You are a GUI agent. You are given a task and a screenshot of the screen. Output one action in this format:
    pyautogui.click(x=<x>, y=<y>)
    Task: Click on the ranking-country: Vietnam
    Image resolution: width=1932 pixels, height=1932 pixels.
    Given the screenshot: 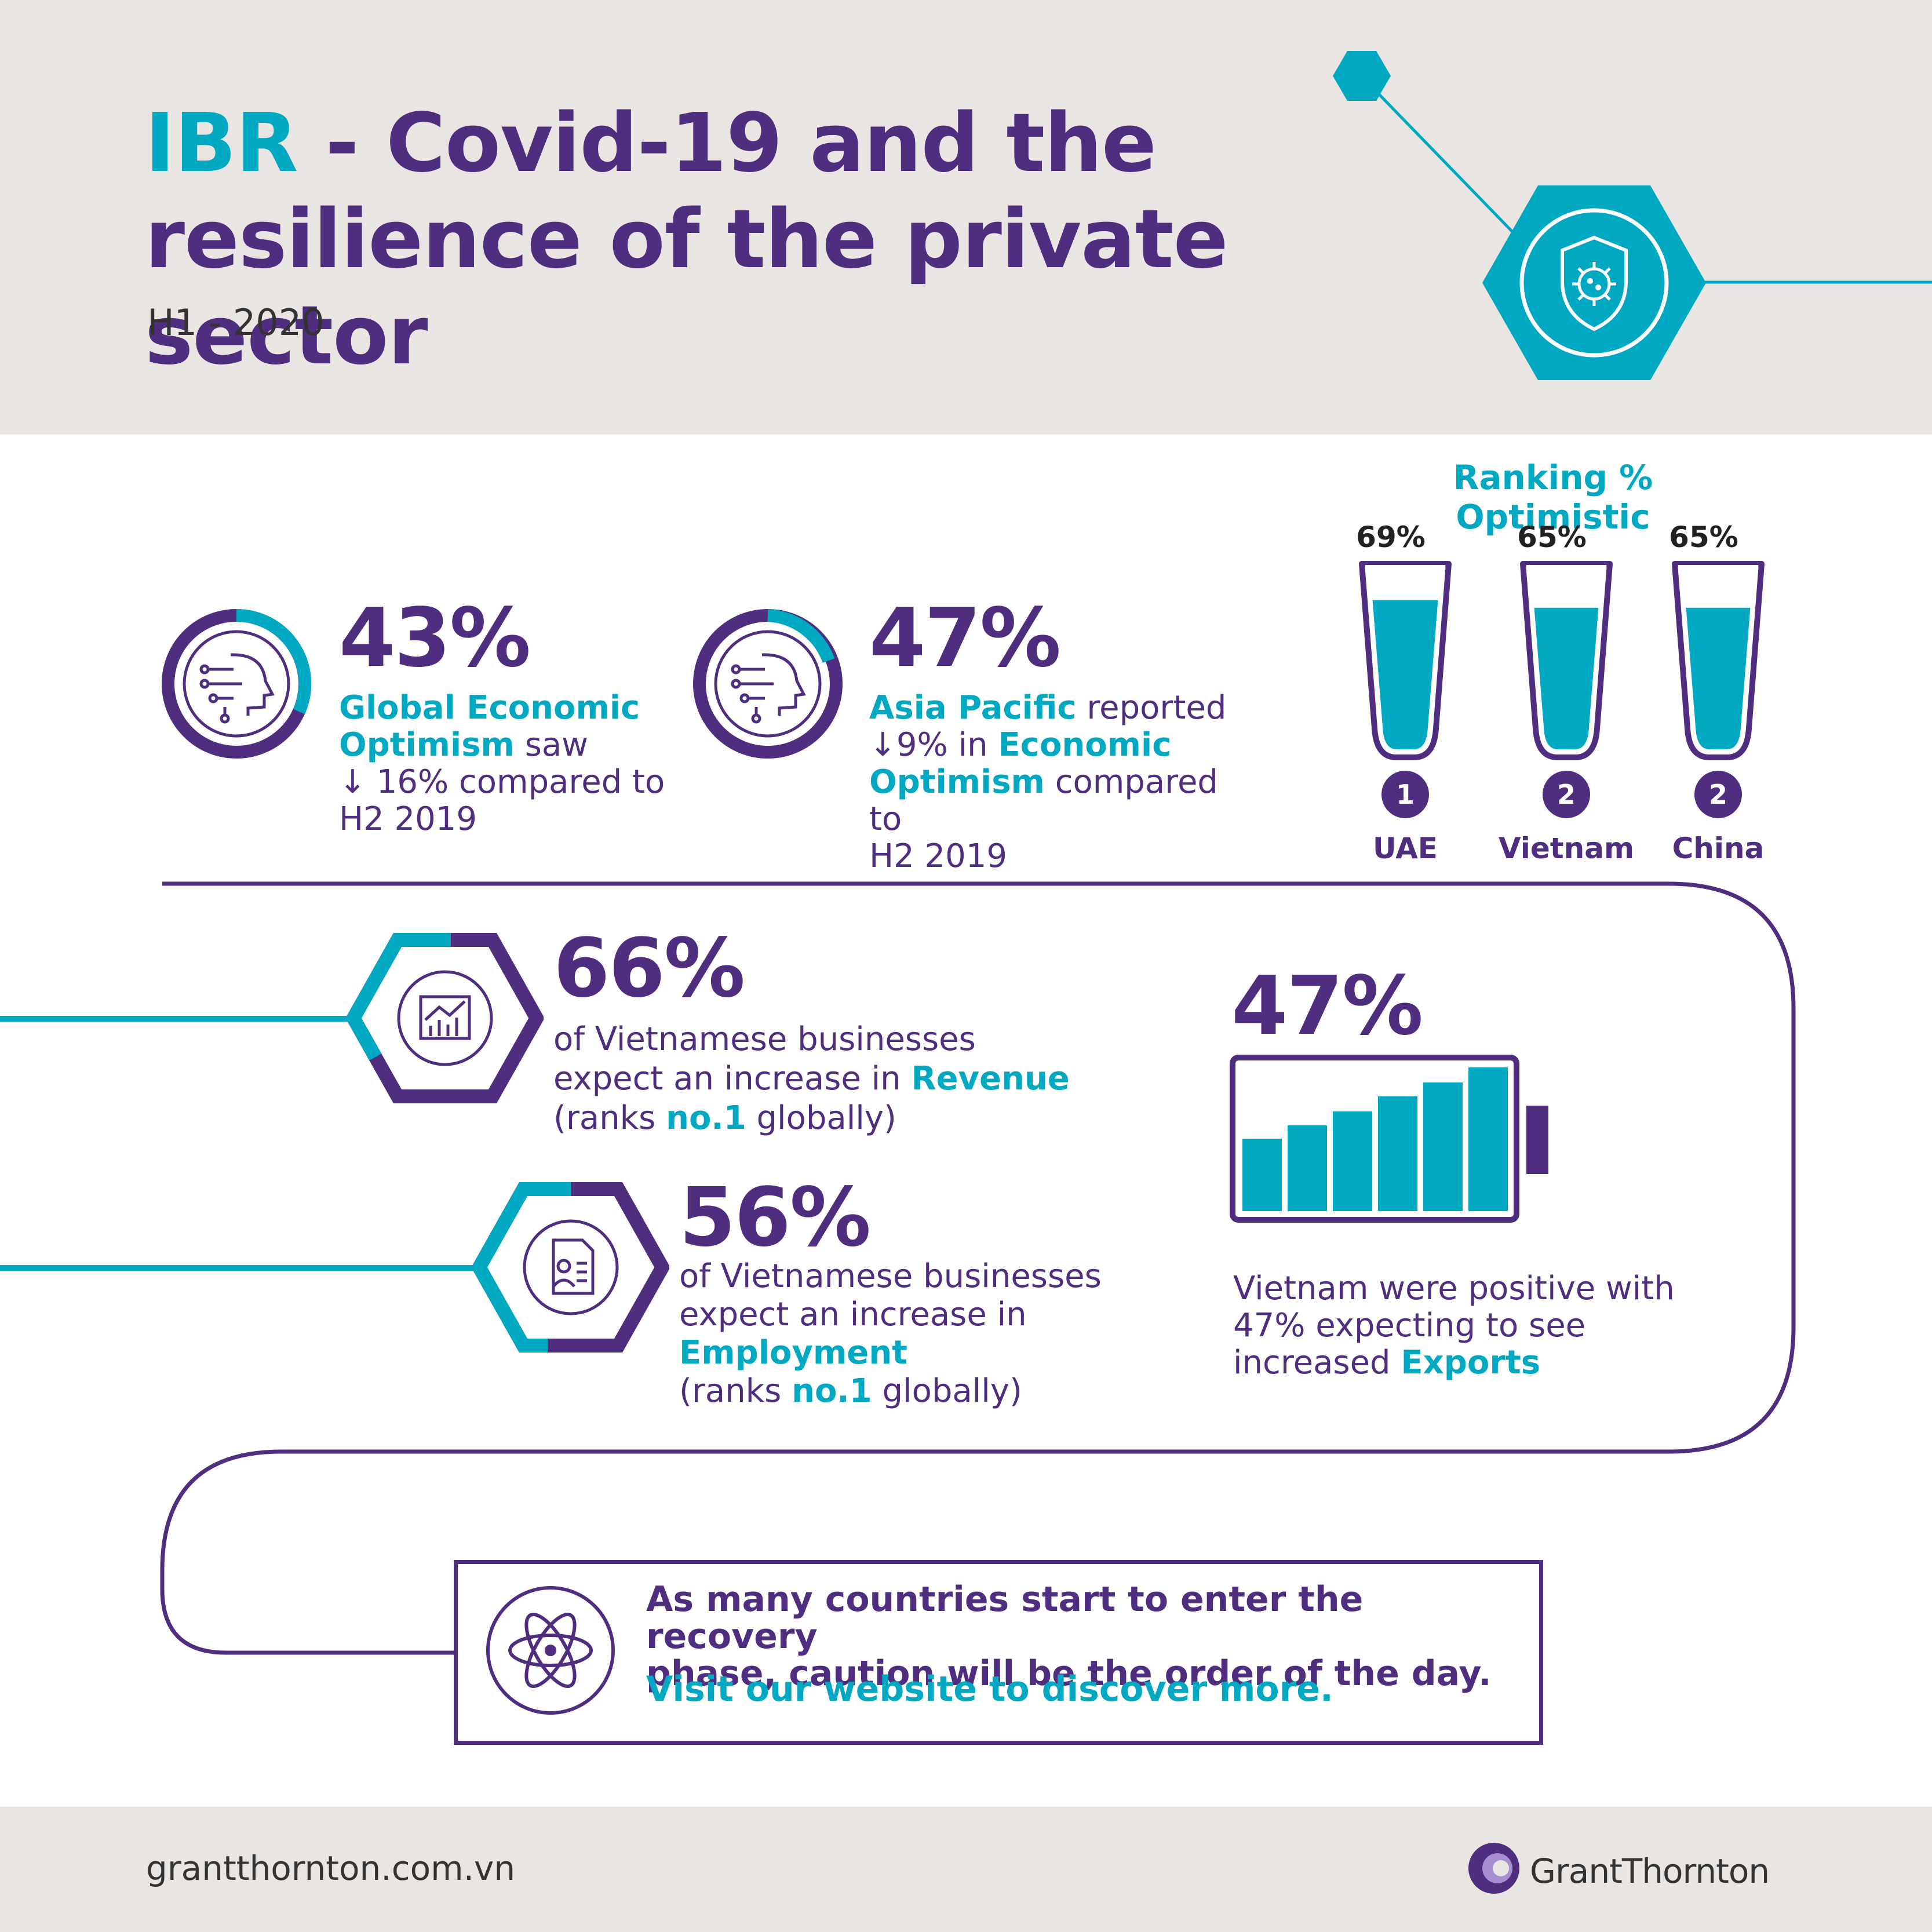 What is the action you would take?
    pyautogui.click(x=1567, y=849)
    